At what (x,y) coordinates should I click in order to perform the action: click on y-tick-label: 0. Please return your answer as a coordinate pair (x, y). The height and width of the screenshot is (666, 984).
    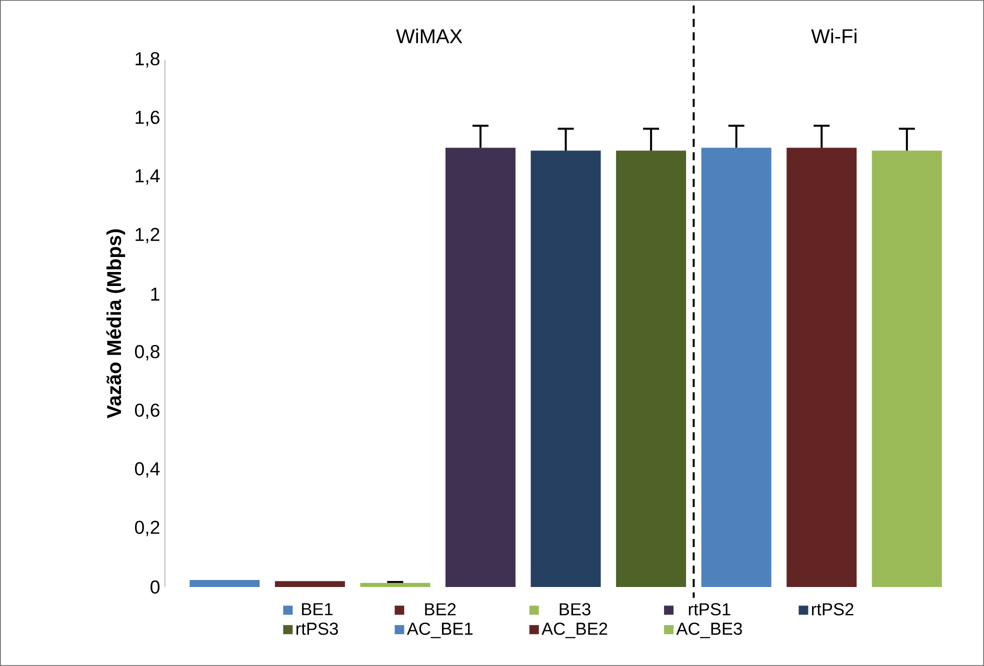
    Looking at the image, I should click on (155, 587).